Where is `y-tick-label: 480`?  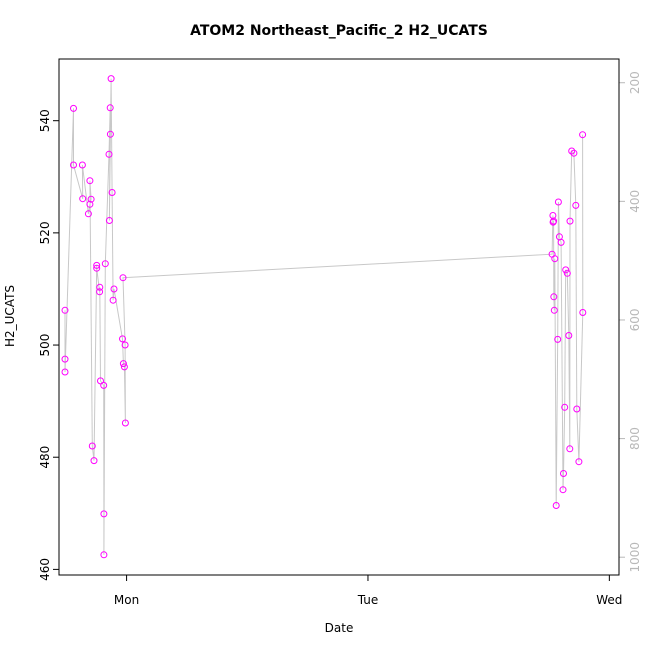 y-tick-label: 480 is located at coordinates (45, 457).